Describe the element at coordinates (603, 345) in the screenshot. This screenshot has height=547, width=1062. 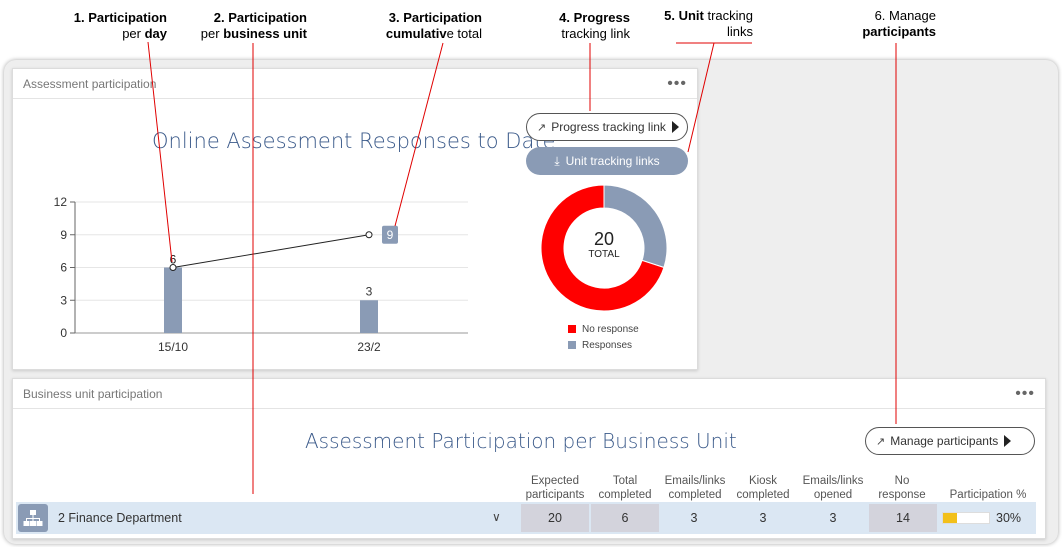
I see `legend-item-responses: Responses` at that location.